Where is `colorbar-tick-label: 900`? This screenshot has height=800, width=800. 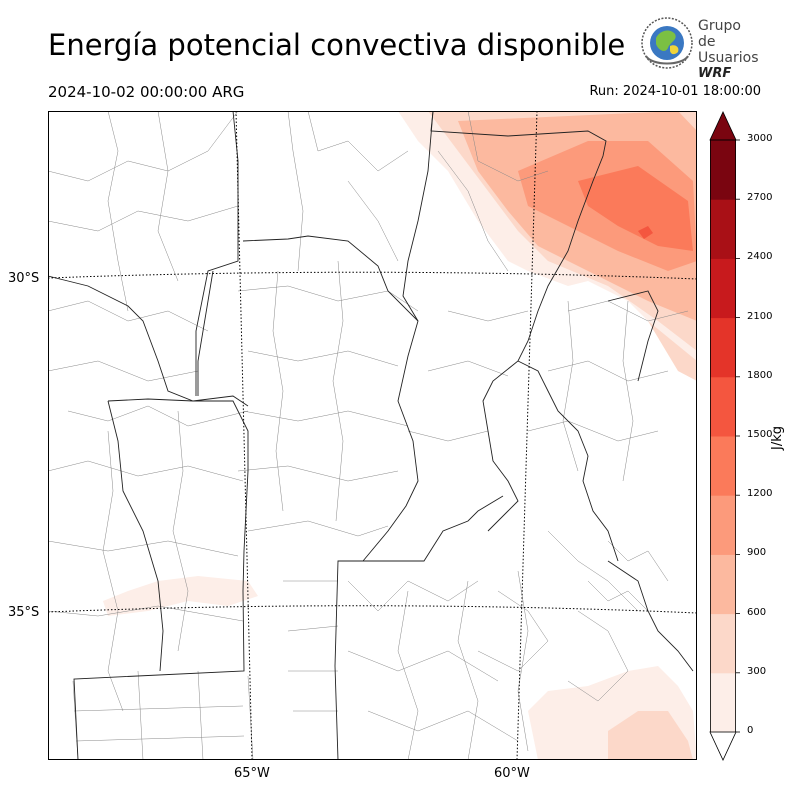 colorbar-tick-label: 900 is located at coordinates (757, 553).